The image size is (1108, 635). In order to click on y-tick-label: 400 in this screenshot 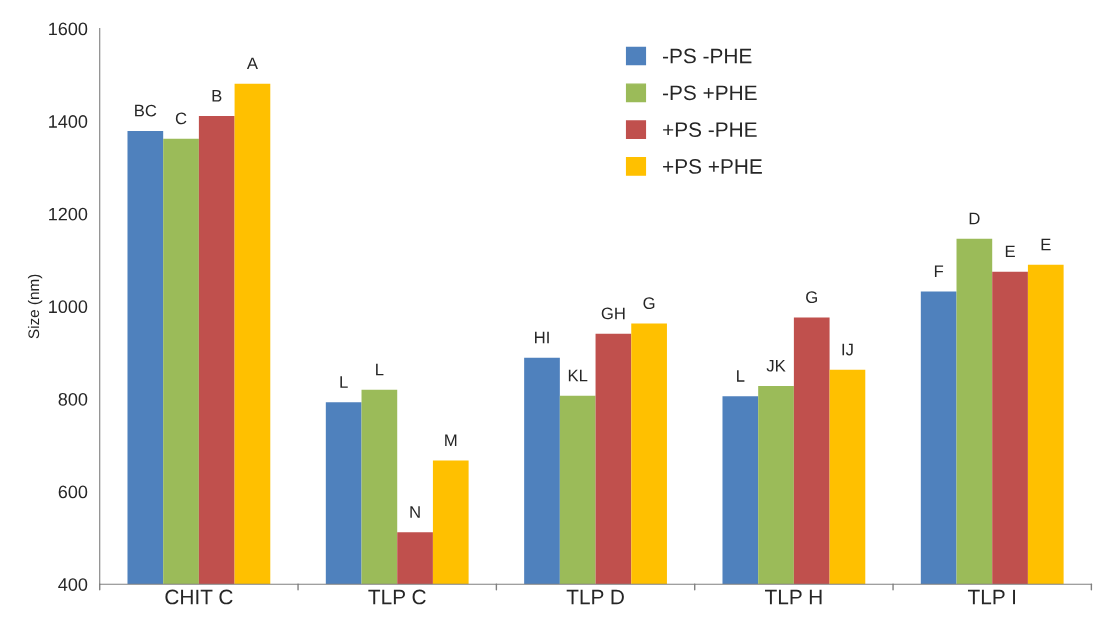, I will do `click(73, 584)`.